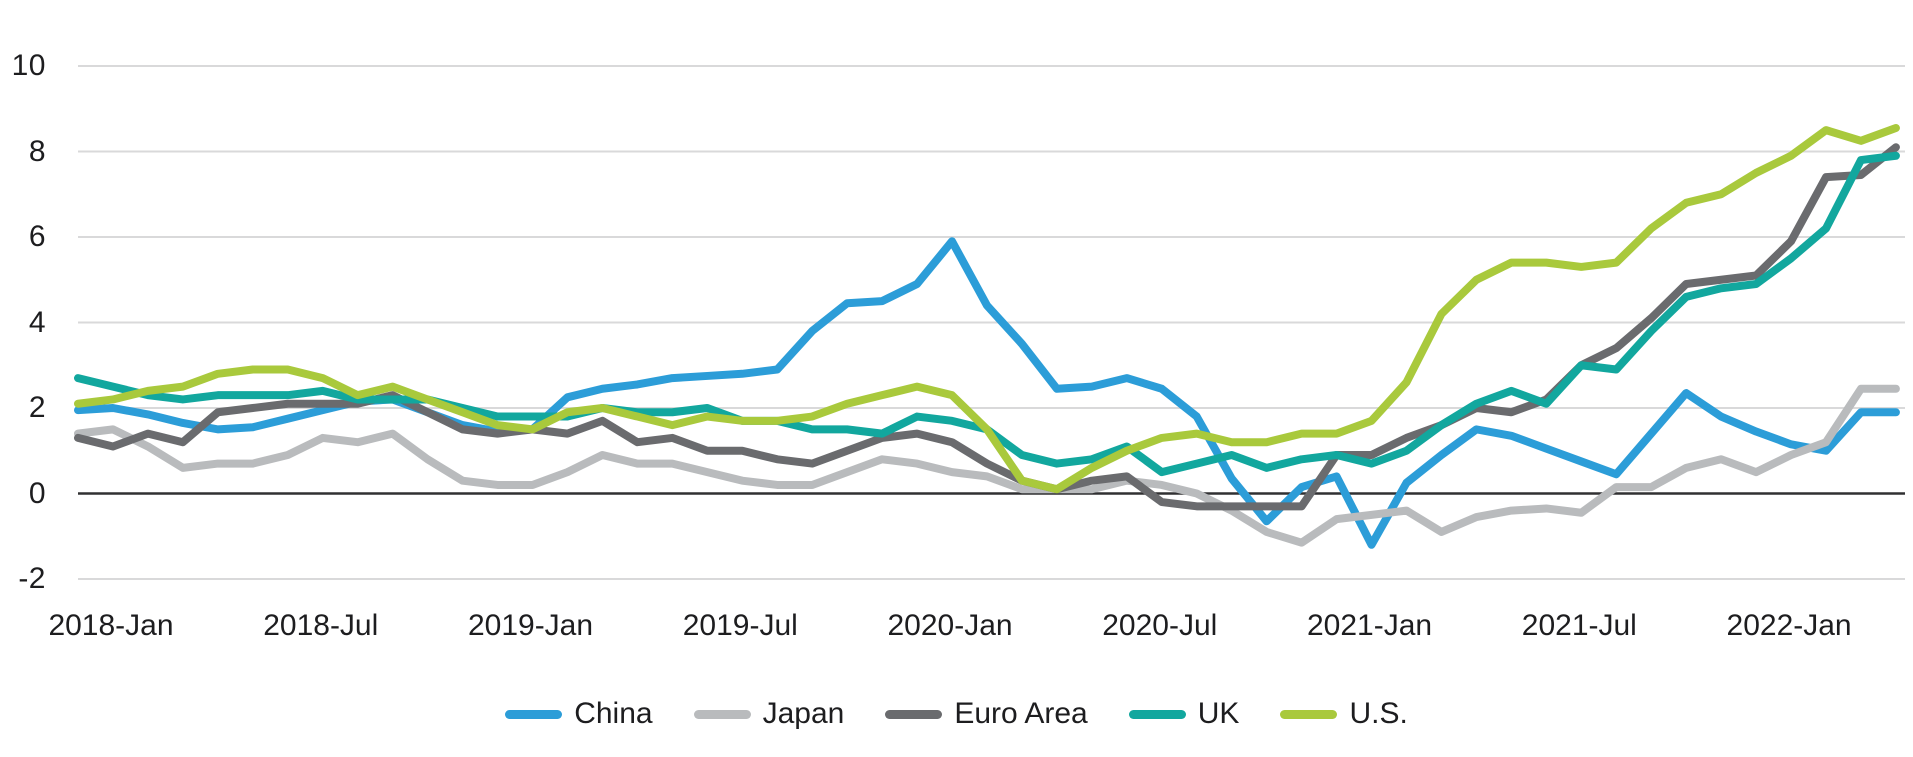 The image size is (1913, 757). Describe the element at coordinates (1021, 713) in the screenshot. I see `legend-label: Euro Area` at that location.